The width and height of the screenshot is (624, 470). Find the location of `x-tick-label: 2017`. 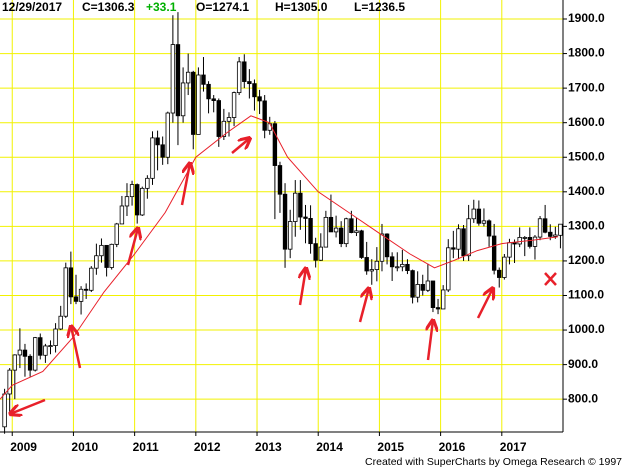

x-tick-label: 2017 is located at coordinates (513, 447).